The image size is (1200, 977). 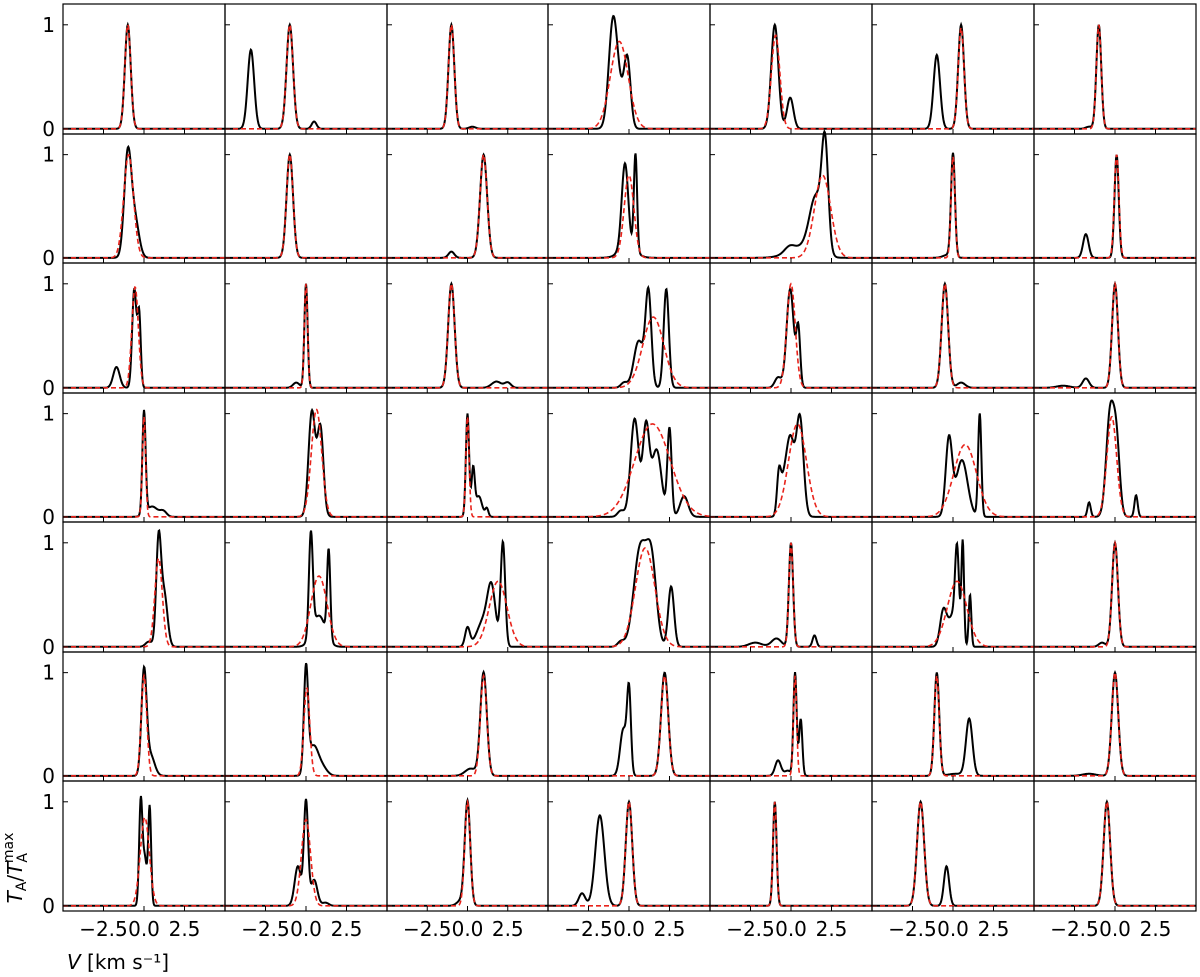 What do you see at coordinates (118, 962) in the screenshot?
I see `x-axis-label: V [km s⁻¹]` at bounding box center [118, 962].